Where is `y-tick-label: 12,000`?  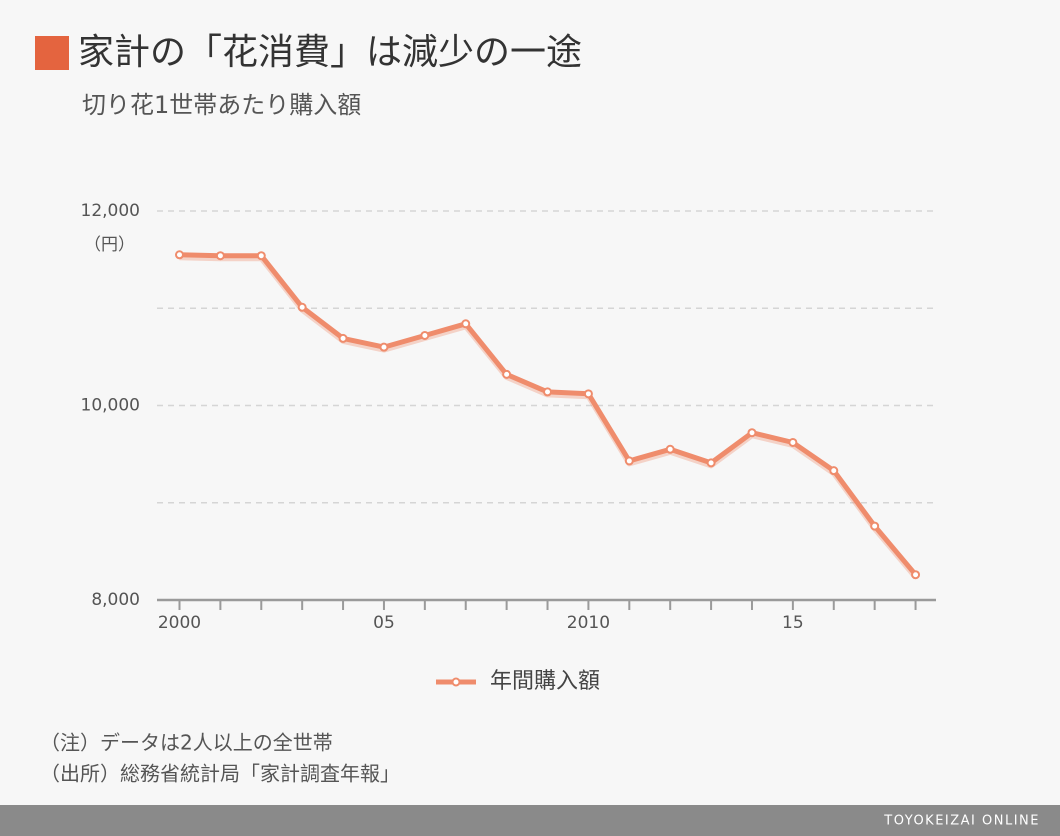
y-tick-label: 12,000 is located at coordinates (110, 211).